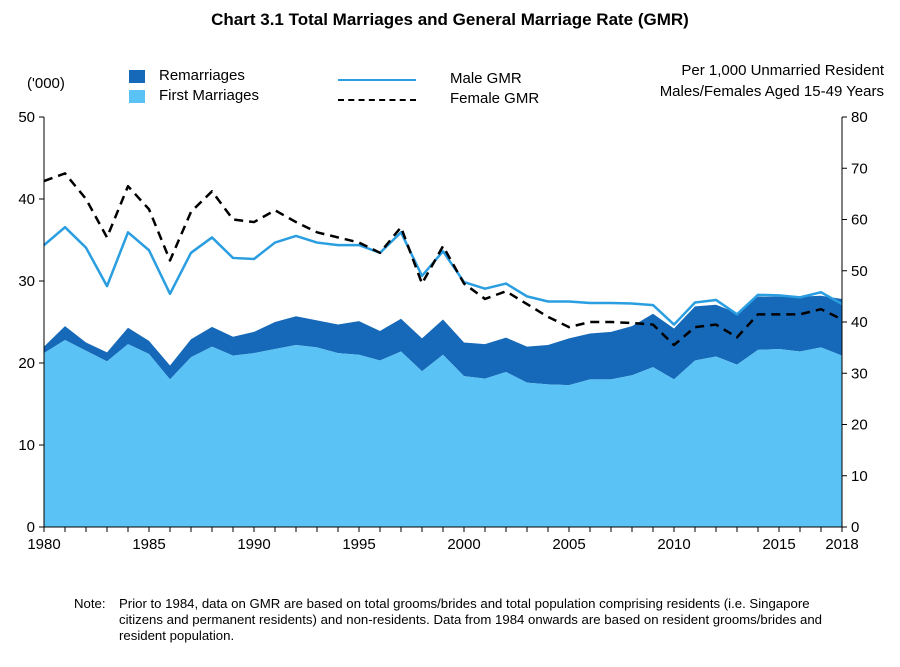 The height and width of the screenshot is (667, 900). Describe the element at coordinates (253, 544) in the screenshot. I see `x-tick-label: 1990` at that location.